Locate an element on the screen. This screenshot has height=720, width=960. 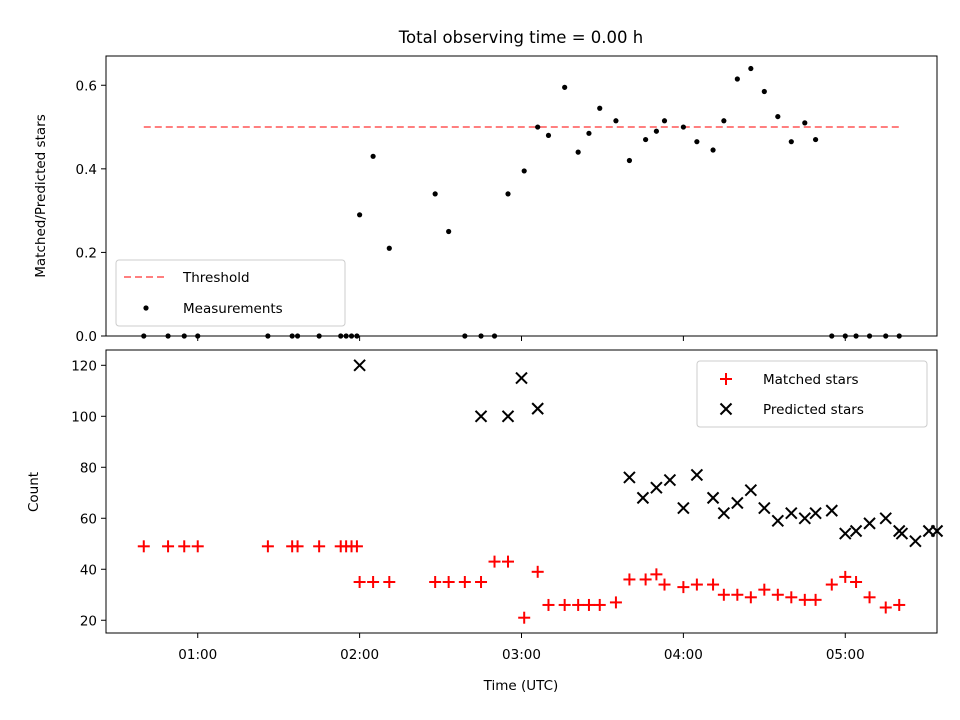
top-y-tick-label: 0.4 is located at coordinates (86, 170).